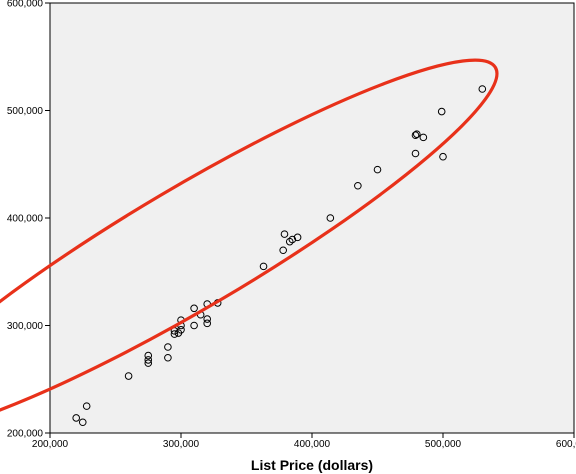 The height and width of the screenshot is (474, 576). What do you see at coordinates (25, 434) in the screenshot?
I see `y-tick-label: 200,000` at bounding box center [25, 434].